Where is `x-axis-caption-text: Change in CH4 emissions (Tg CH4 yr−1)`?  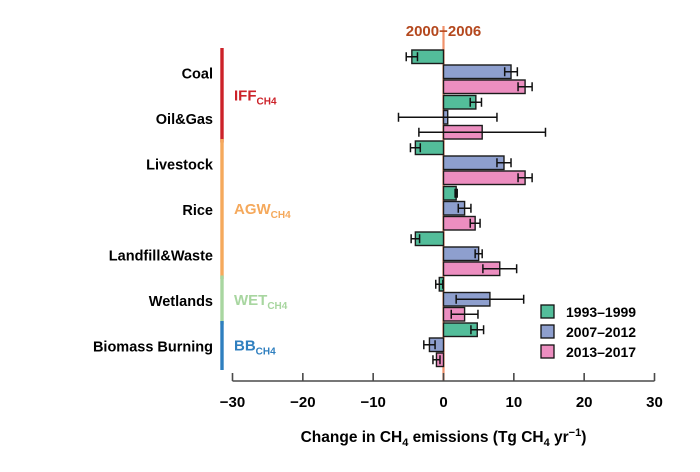
x-axis-caption-text: Change in CH4 emissions (Tg CH4 yr−1) is located at coordinates (444, 438).